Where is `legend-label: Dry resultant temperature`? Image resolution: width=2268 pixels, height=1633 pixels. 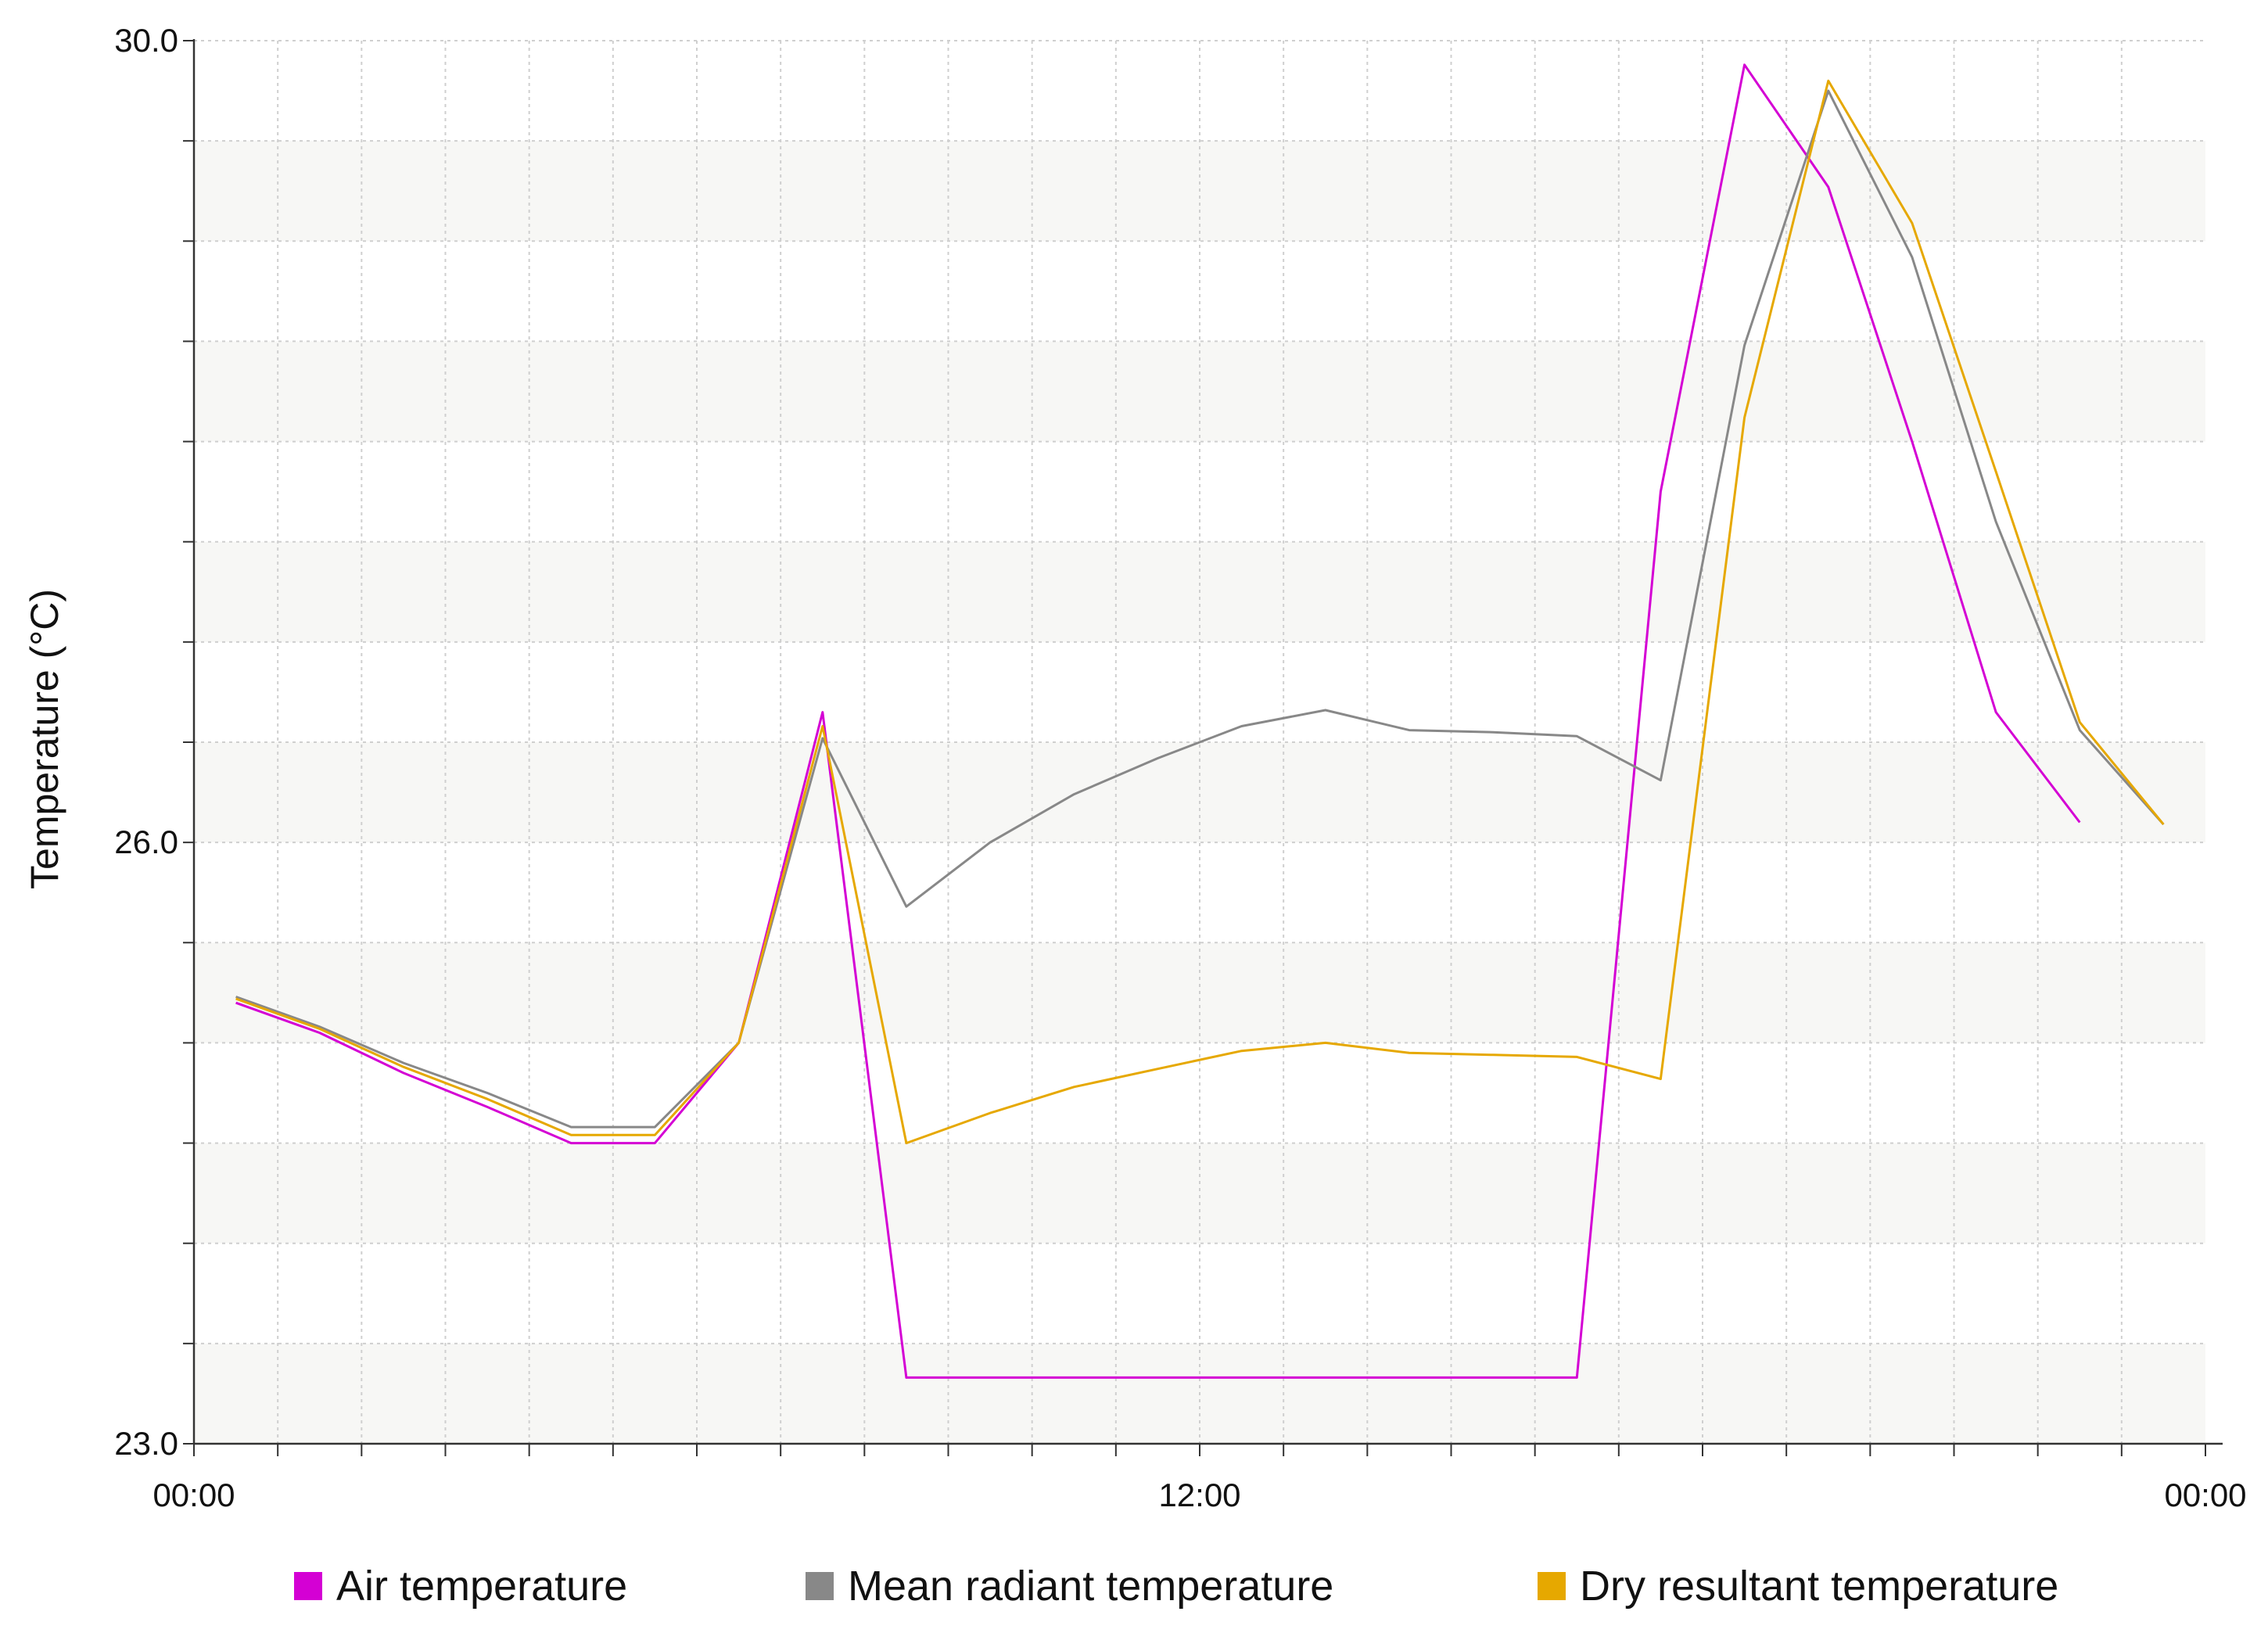 legend-label: Dry resultant temperature is located at coordinates (1819, 1586).